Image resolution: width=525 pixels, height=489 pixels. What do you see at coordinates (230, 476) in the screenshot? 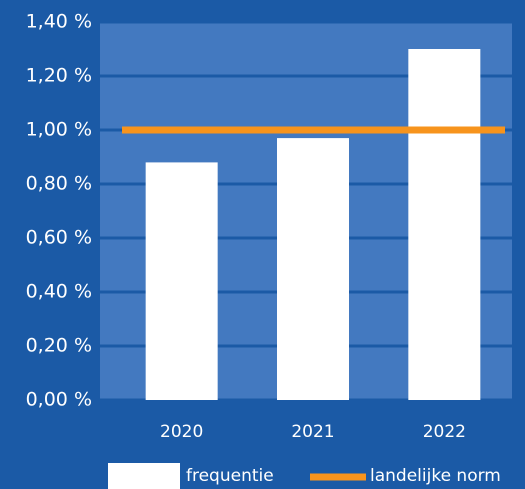
I see `legend-label: frequentie` at bounding box center [230, 476].